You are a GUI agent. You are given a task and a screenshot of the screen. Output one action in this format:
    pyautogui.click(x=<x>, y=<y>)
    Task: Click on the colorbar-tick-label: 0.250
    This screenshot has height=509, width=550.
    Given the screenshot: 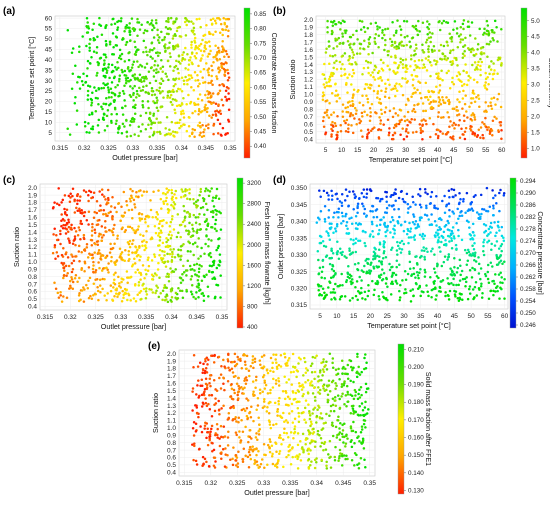 What is the action you would take?
    pyautogui.click(x=528, y=313)
    